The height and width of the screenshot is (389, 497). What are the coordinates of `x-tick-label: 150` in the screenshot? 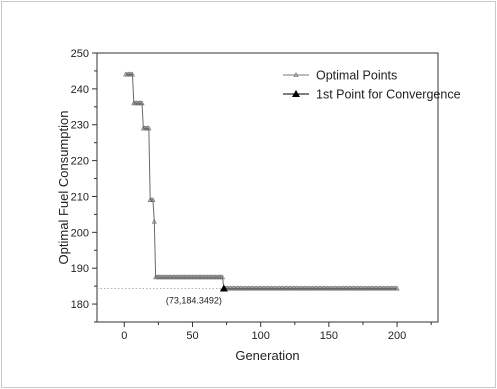 It's located at (329, 336).